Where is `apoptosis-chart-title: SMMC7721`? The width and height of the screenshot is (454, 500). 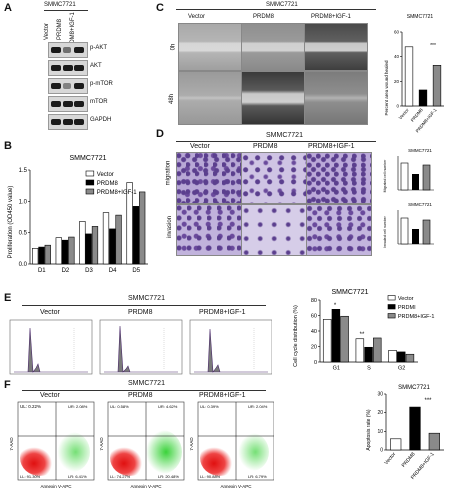 apoptosis-chart-title: SMMC7721 is located at coordinates (414, 388).